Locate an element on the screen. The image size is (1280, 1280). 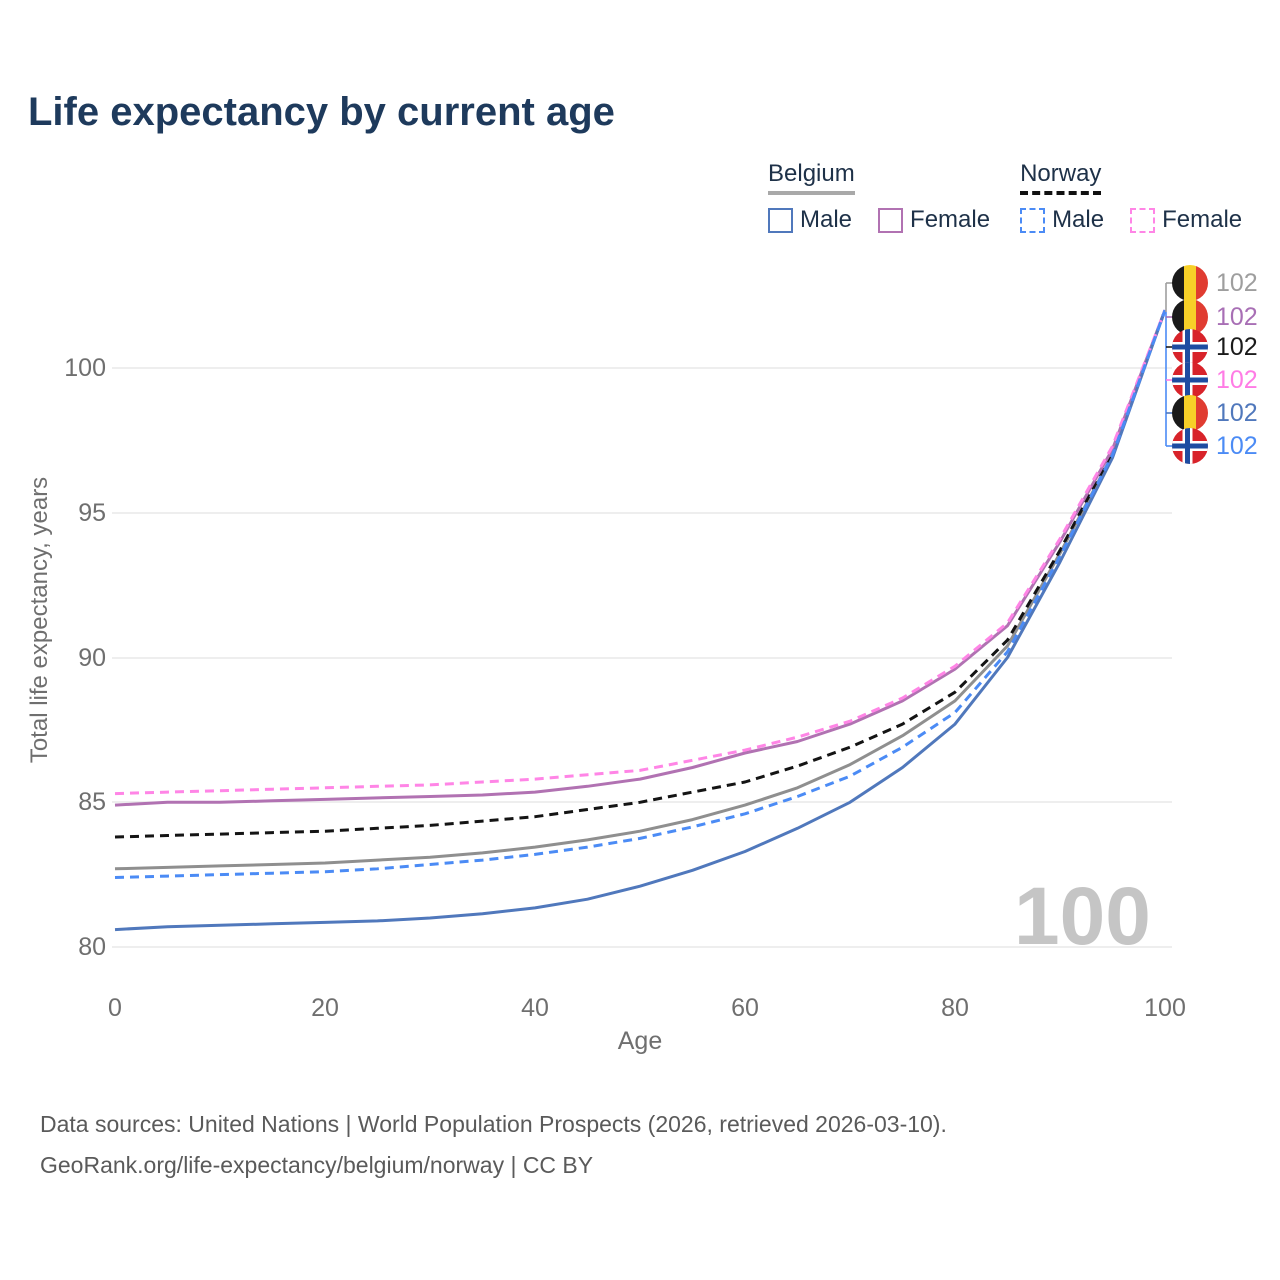
legend-group-belgium: Belgium Male Female is located at coordinates (879, 197).